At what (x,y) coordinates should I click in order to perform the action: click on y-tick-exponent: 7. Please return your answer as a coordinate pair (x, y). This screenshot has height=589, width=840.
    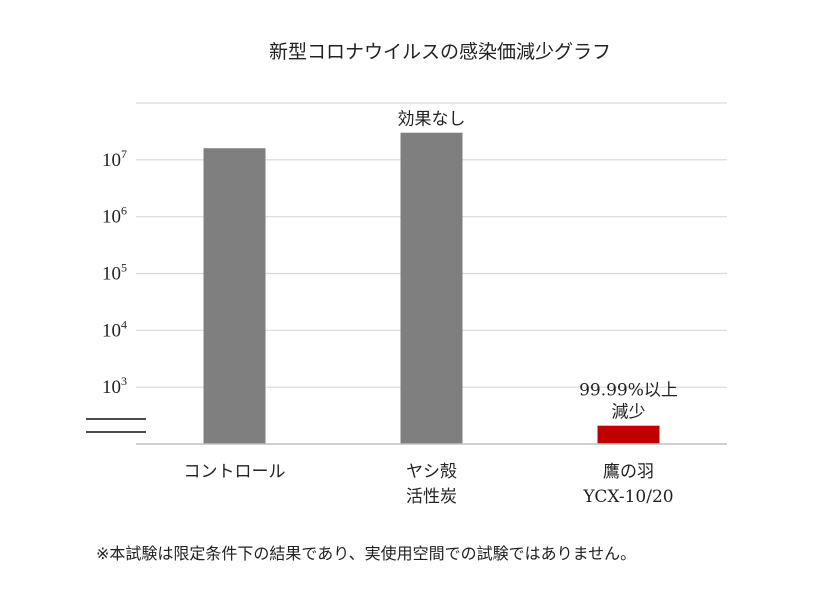
    Looking at the image, I should click on (124, 154).